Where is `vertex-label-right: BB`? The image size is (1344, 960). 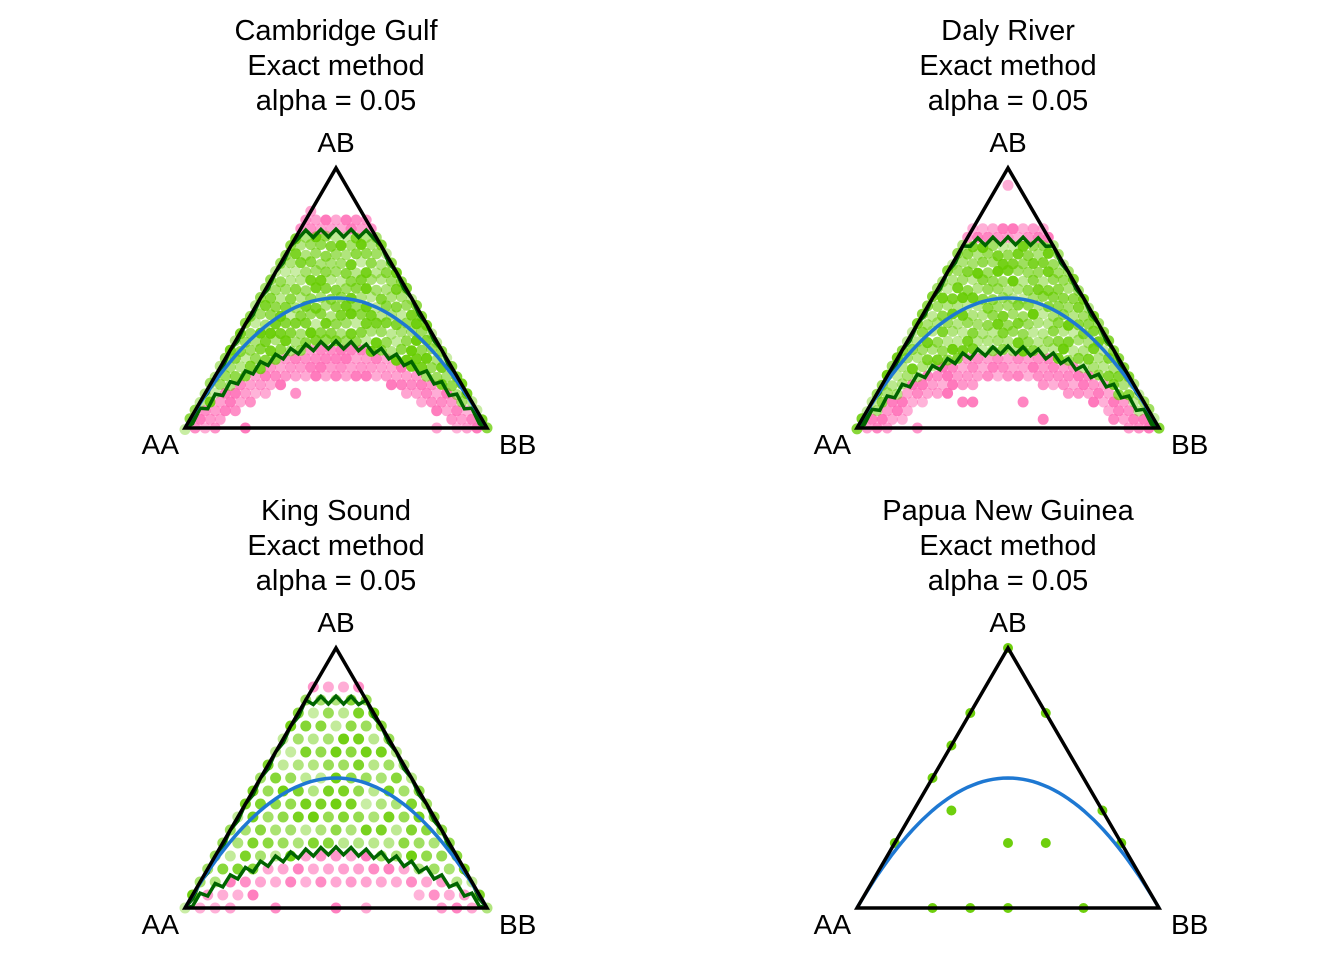 vertex-label-right: BB is located at coordinates (1189, 924).